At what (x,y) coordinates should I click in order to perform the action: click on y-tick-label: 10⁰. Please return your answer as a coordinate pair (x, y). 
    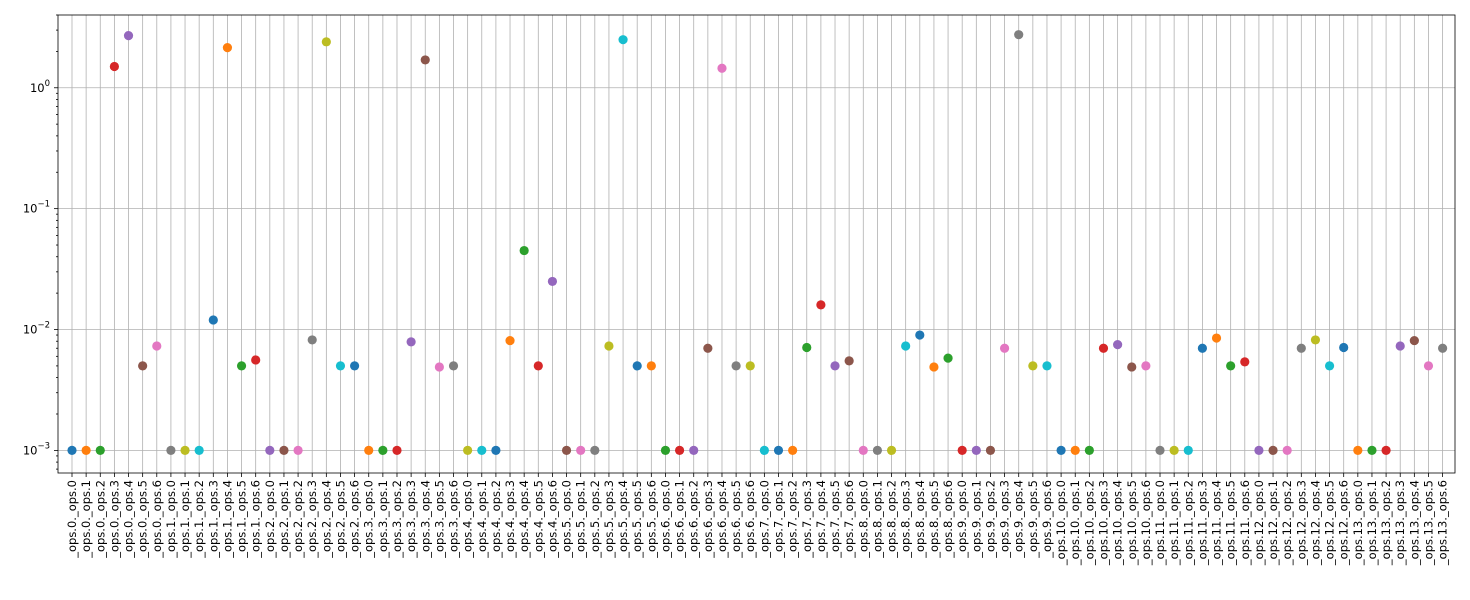
    Looking at the image, I should click on (40, 87).